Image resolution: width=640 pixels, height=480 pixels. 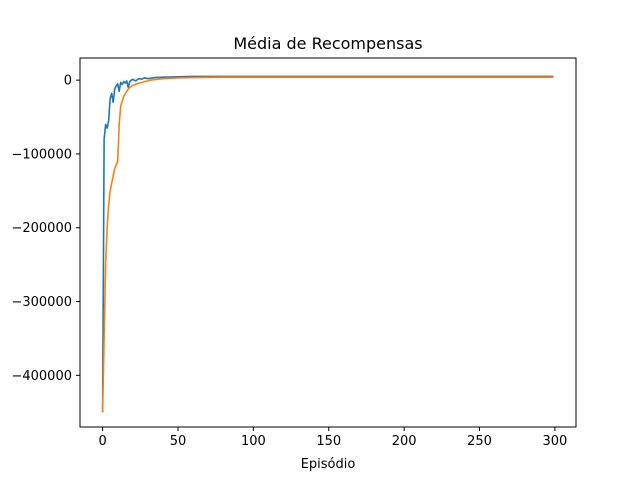 What do you see at coordinates (41, 376) in the screenshot?
I see `y-tick-label: −400000` at bounding box center [41, 376].